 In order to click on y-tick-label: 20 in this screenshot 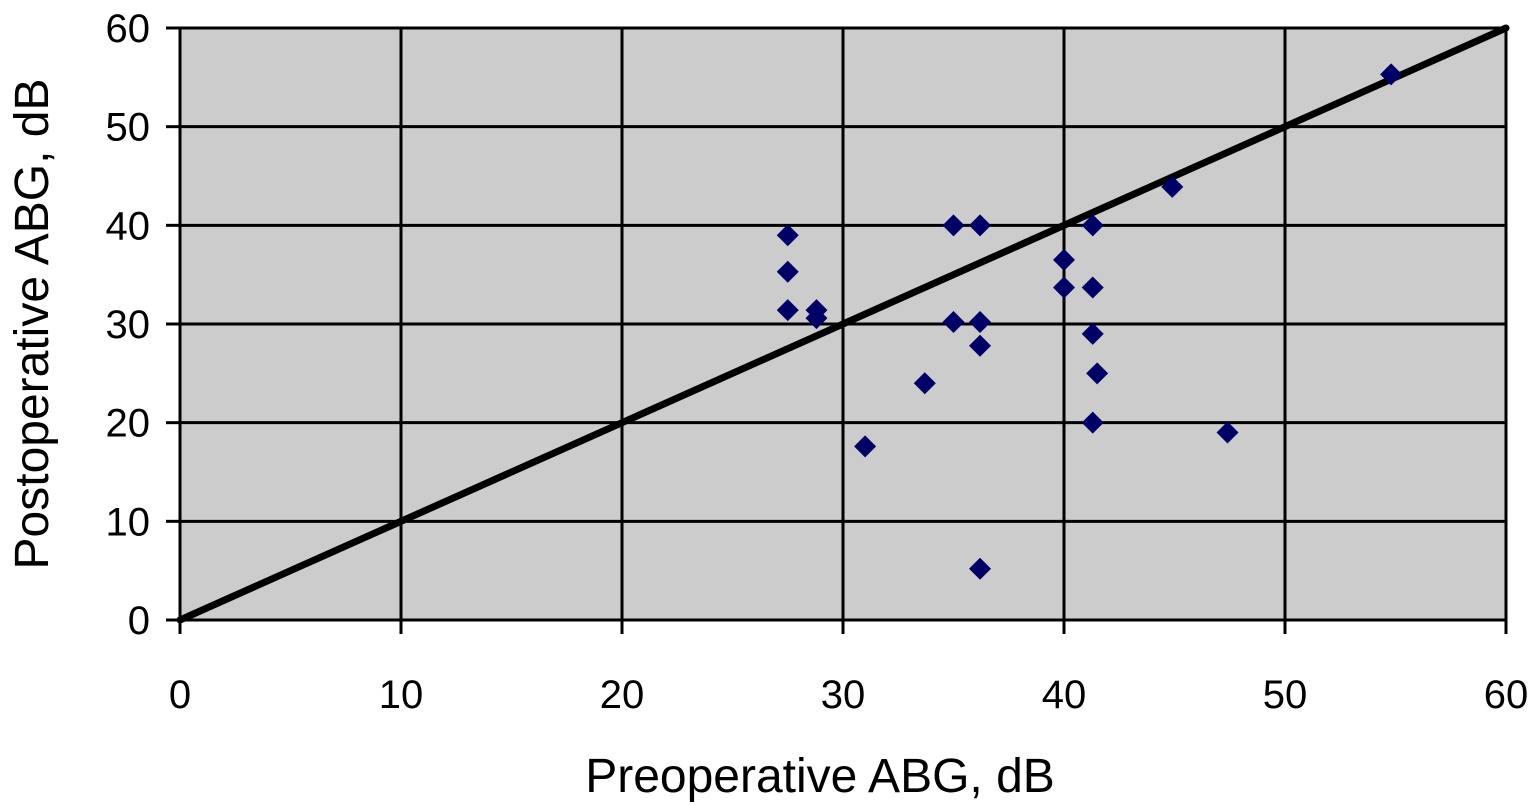, I will do `click(128, 424)`.